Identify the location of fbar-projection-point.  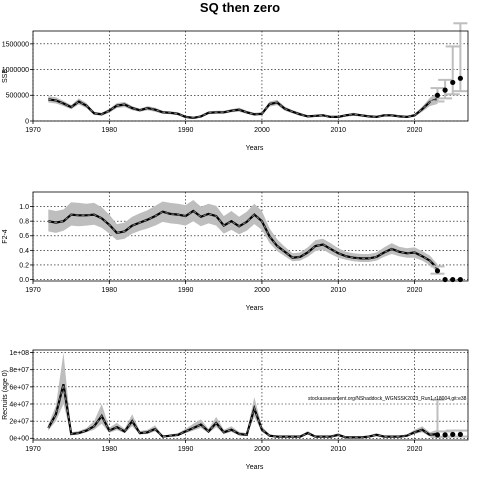
(437, 271).